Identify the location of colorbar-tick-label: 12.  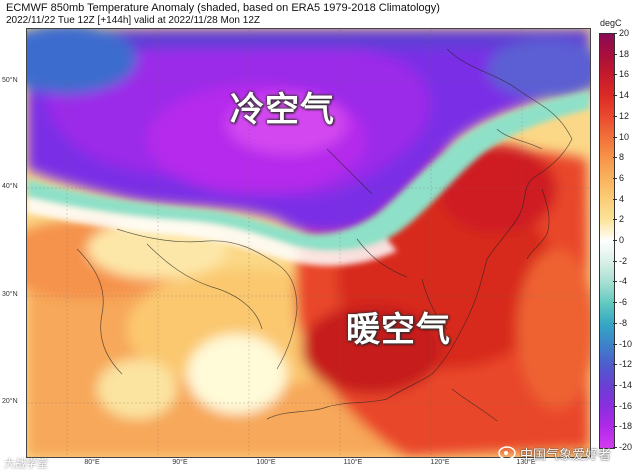
(624, 115).